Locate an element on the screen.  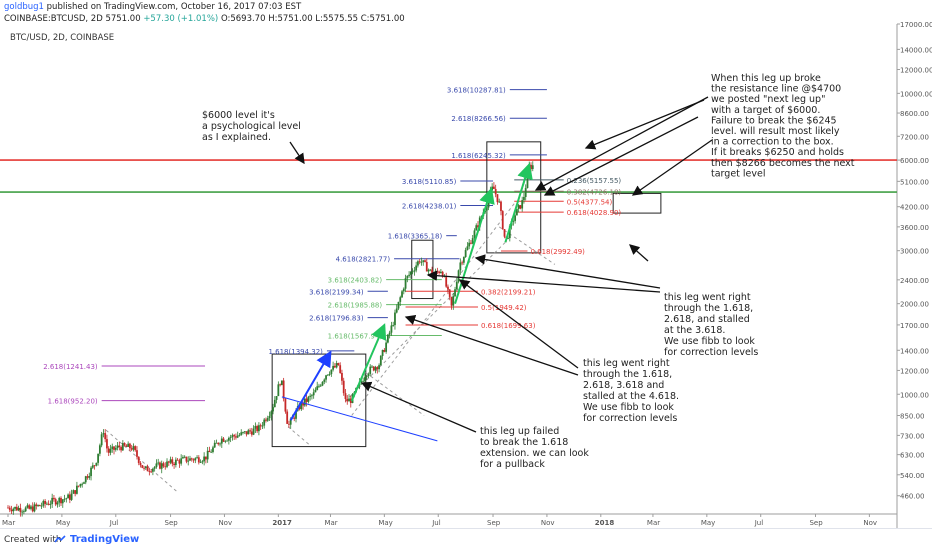
annotation-line: this leg went right is located at coordinates (707, 297).